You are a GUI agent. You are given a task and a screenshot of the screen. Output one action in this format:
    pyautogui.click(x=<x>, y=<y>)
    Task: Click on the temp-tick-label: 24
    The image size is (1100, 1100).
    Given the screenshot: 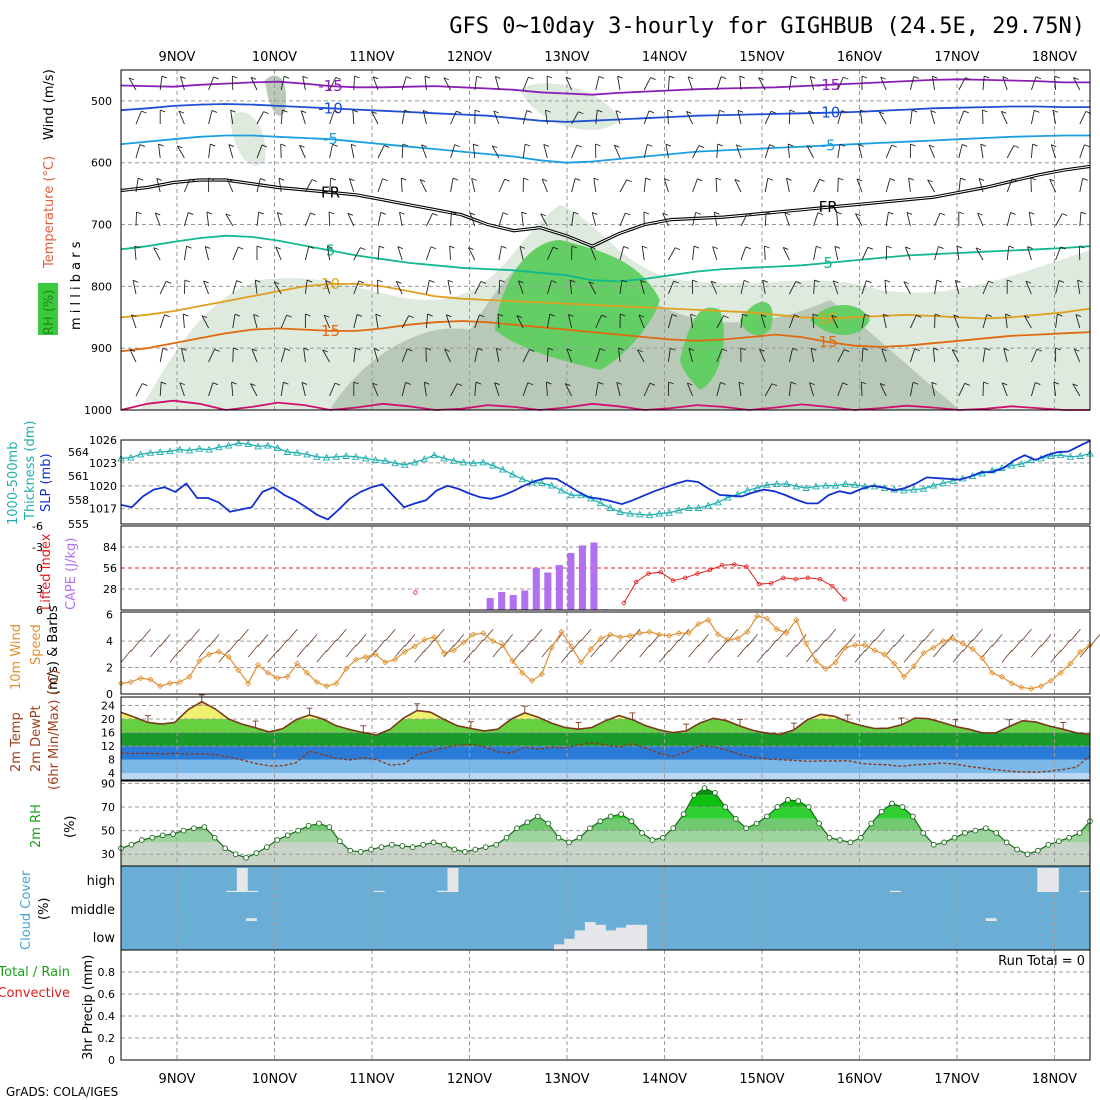 What is the action you would take?
    pyautogui.click(x=108, y=705)
    